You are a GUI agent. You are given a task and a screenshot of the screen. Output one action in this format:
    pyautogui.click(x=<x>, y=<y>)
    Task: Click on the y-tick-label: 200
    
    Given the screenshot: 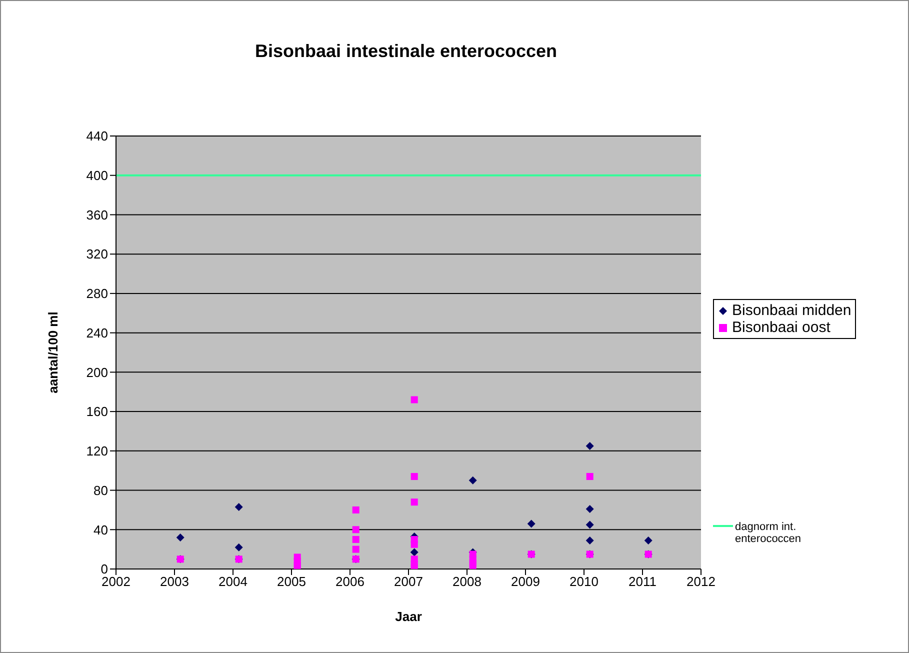 What is the action you would take?
    pyautogui.click(x=97, y=372)
    